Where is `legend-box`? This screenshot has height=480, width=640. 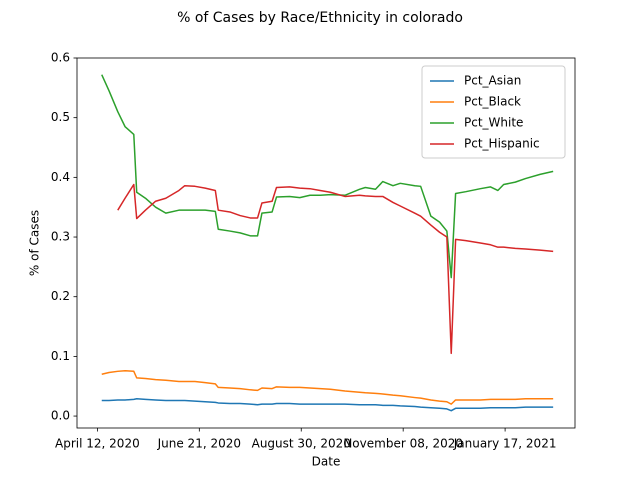 legend-box is located at coordinates (493, 112).